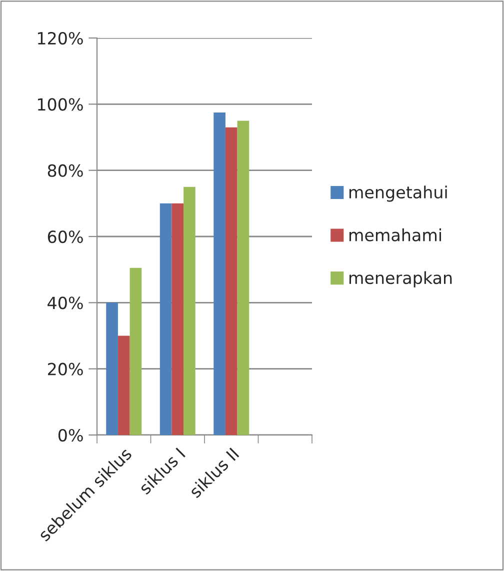 The image size is (504, 571). What do you see at coordinates (60, 104) in the screenshot?
I see `y-tick-label: 100%` at bounding box center [60, 104].